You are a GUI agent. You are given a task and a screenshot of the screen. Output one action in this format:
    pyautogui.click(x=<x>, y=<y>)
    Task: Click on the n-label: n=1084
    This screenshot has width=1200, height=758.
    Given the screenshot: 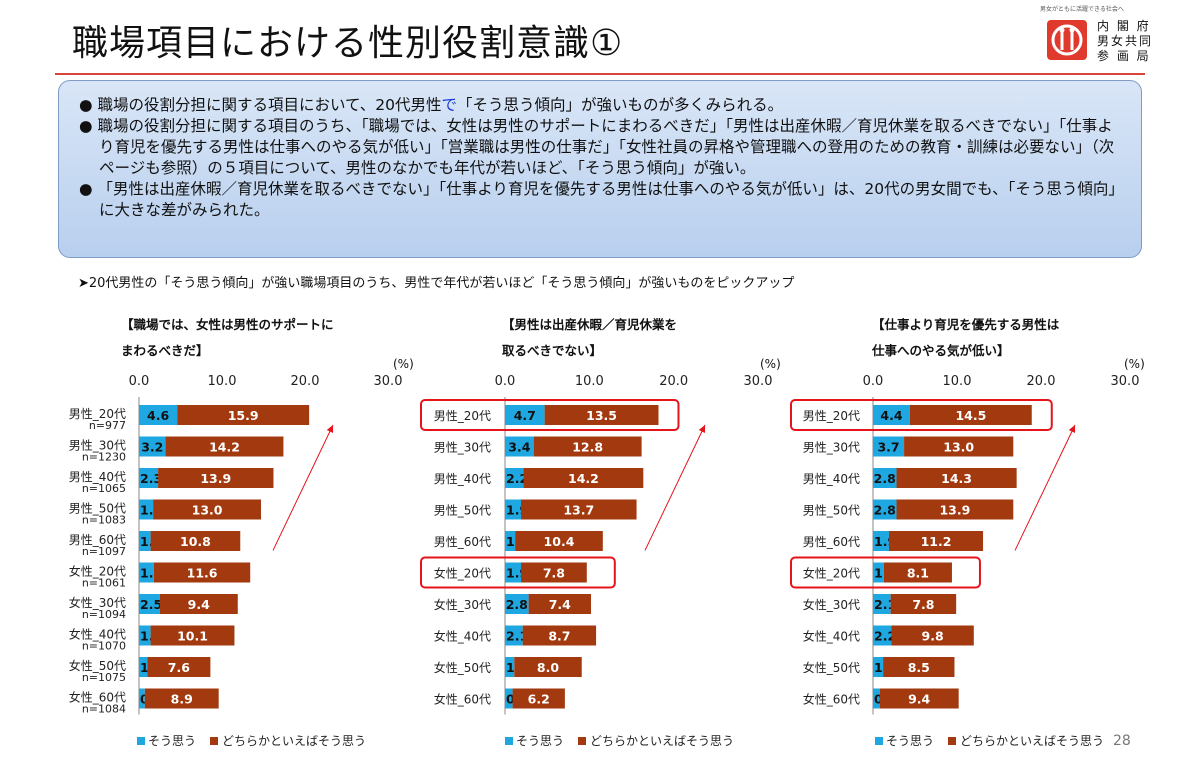 What is the action you would take?
    pyautogui.click(x=104, y=709)
    